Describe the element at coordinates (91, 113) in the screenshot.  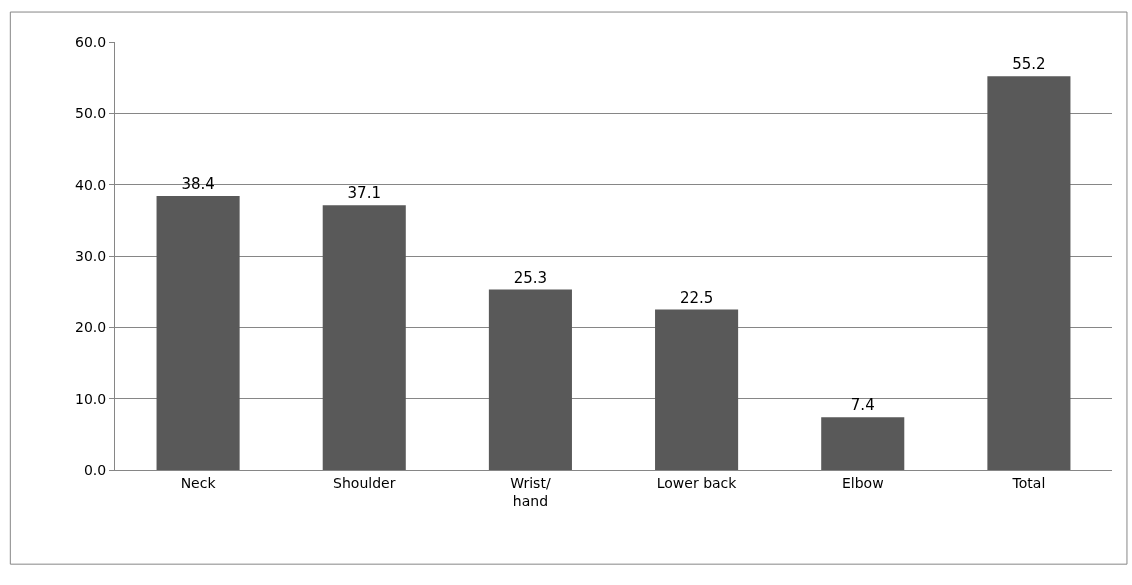
I see `y-tick-label: 50.0` at that location.